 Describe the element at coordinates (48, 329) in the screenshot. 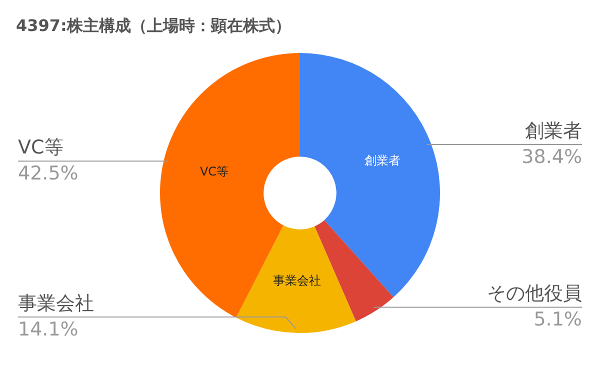

I see `data-label: 14.1%` at that location.